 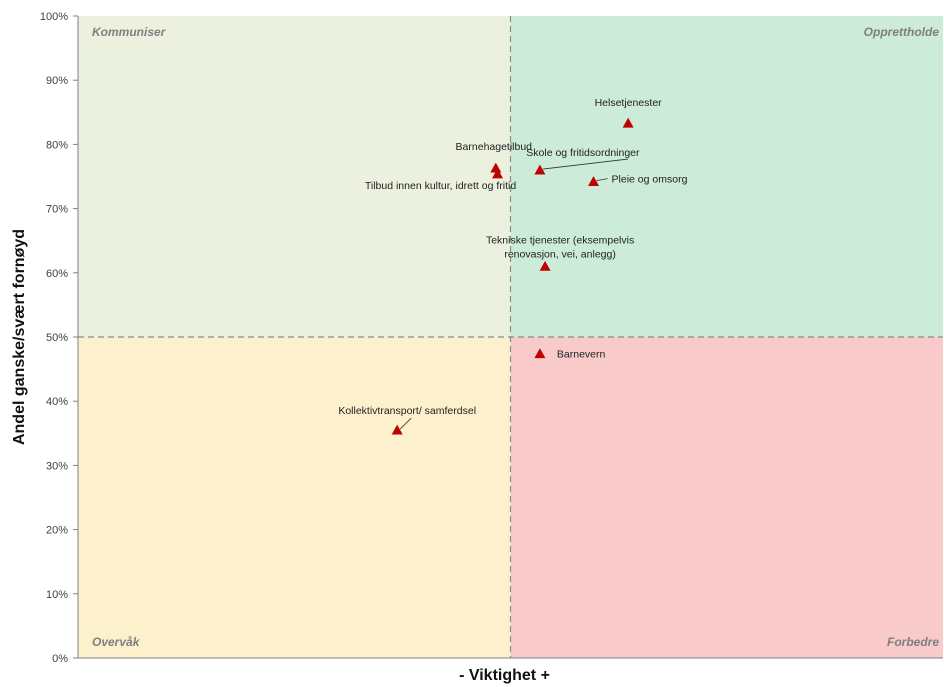 I want to click on data-points, so click(x=512, y=276).